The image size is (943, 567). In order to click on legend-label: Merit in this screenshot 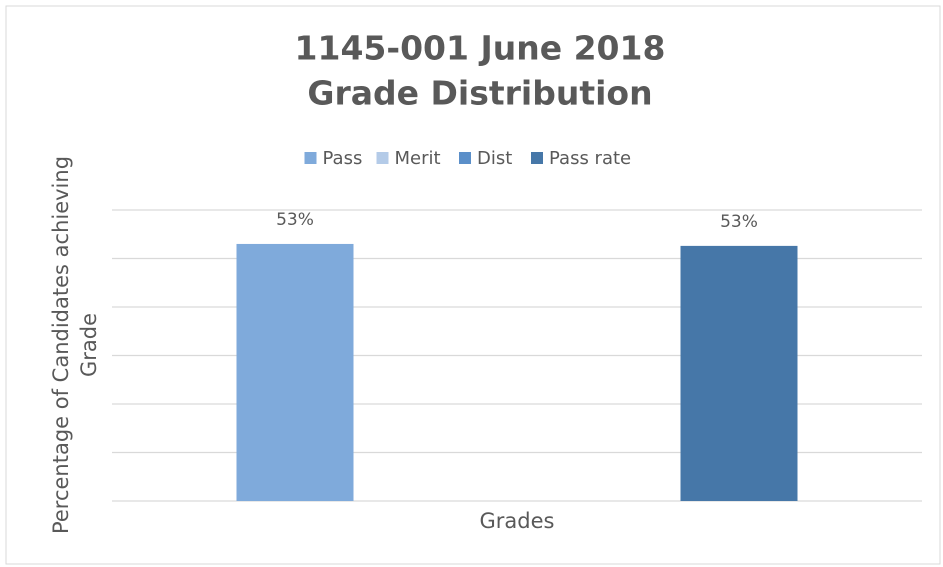, I will do `click(418, 158)`.